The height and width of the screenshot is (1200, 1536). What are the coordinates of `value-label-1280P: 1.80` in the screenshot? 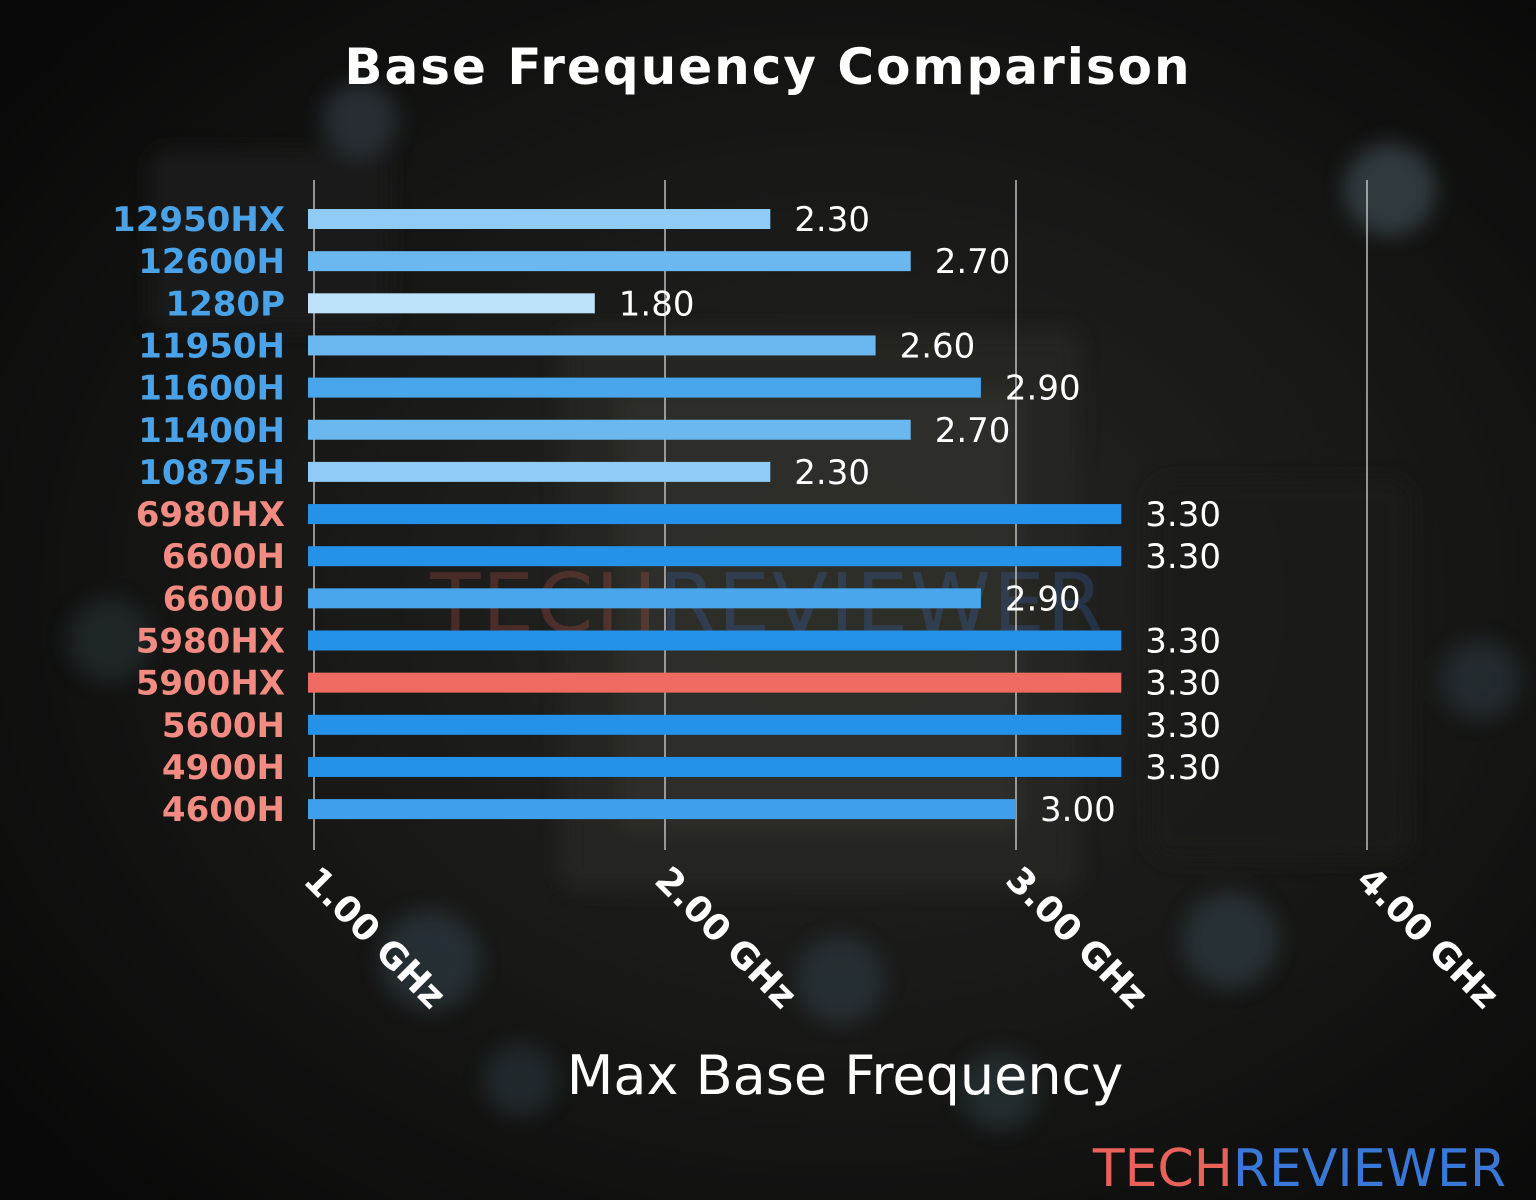 It's located at (657, 304).